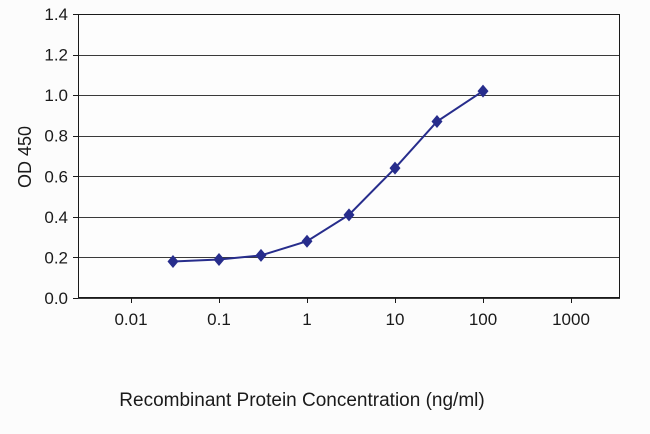 This screenshot has width=650, height=434. I want to click on y-tick-label: 1.0, so click(56, 95).